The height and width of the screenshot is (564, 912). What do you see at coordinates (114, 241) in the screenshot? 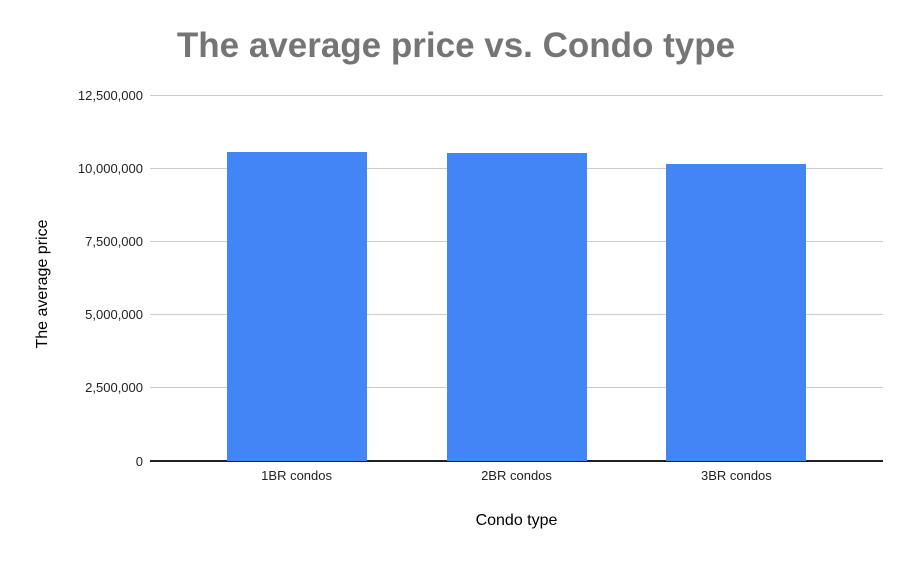
I see `y-tick-label: 7,500,000` at bounding box center [114, 241].